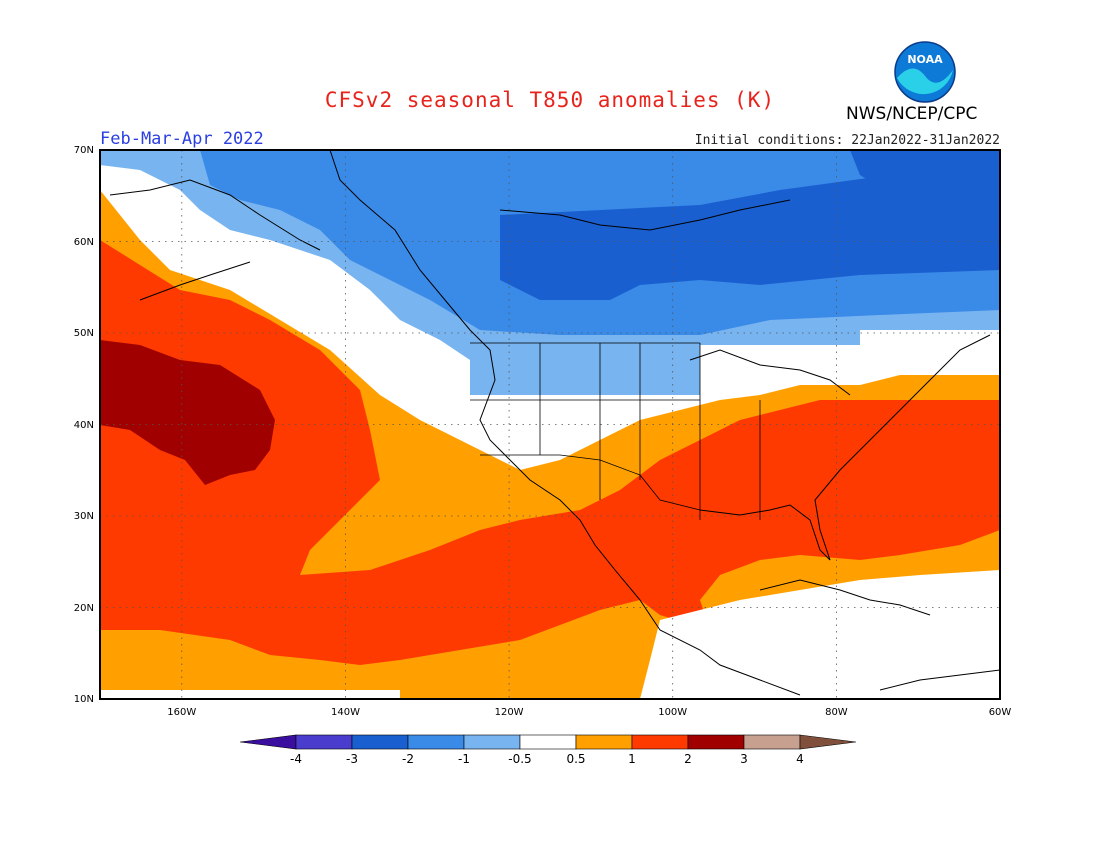  I want to click on lat-tick-label: 50N, so click(84, 333).